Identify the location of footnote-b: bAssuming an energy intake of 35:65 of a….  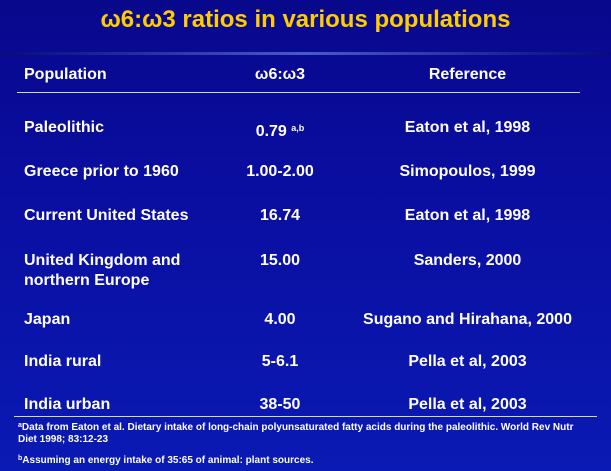
(298, 460).